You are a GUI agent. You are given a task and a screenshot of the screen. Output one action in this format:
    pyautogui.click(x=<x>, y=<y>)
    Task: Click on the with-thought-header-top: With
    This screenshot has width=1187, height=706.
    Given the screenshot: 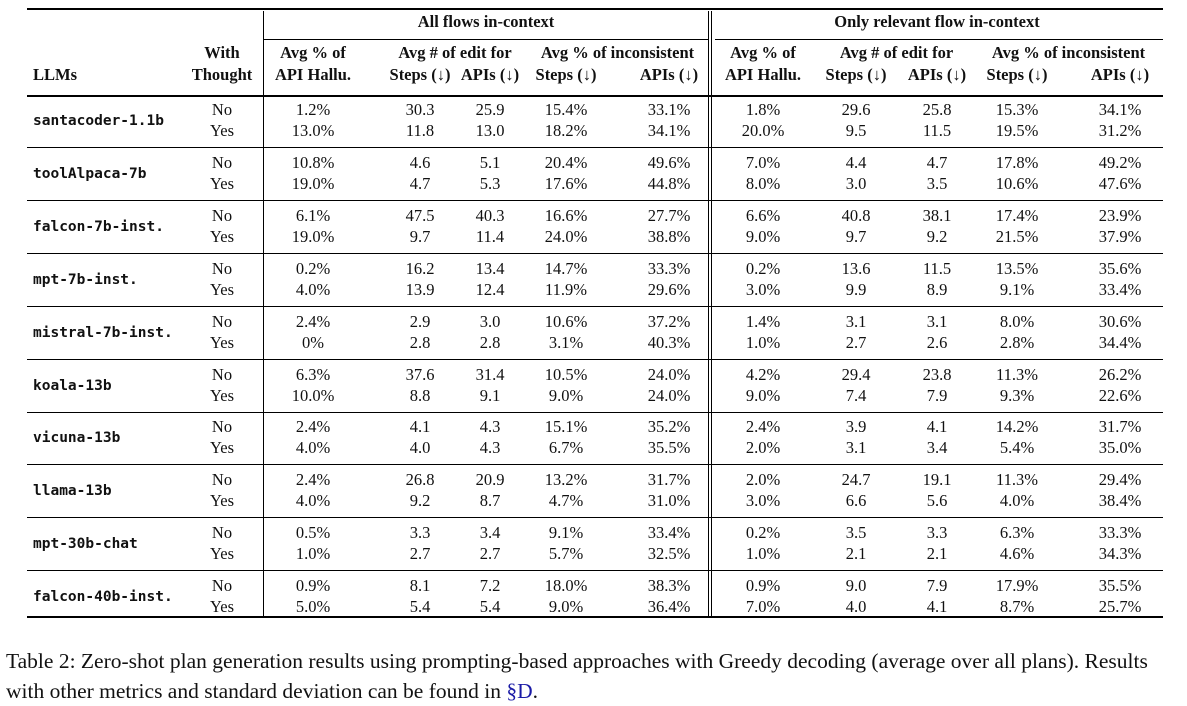 What is the action you would take?
    pyautogui.click(x=222, y=52)
    